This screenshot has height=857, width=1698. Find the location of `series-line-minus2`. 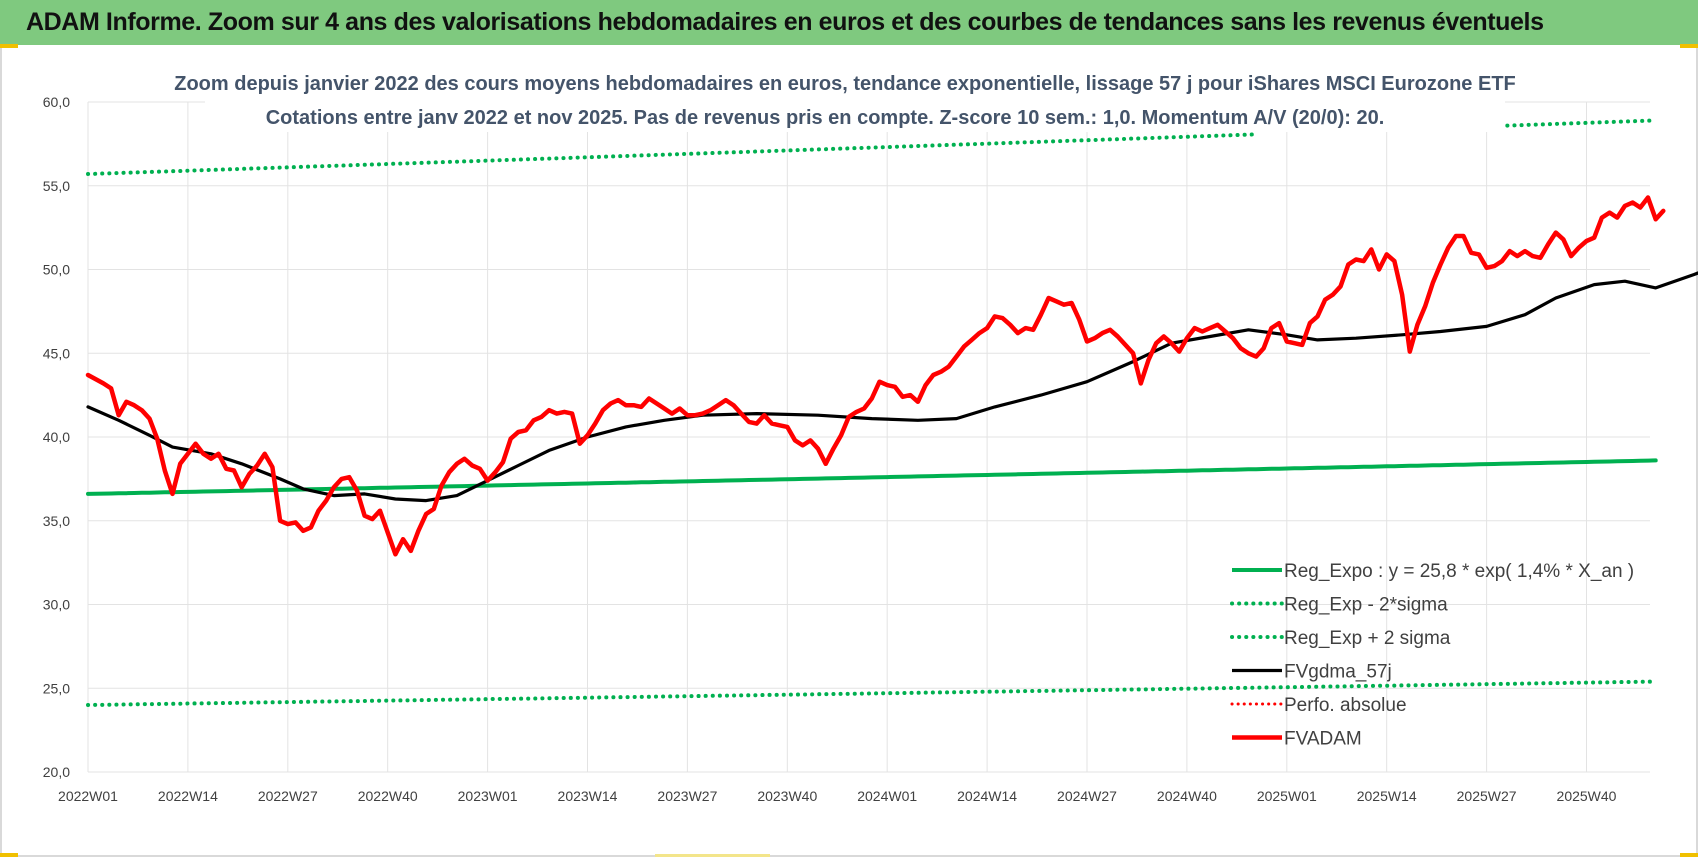

series-line-minus2 is located at coordinates (872, 693).